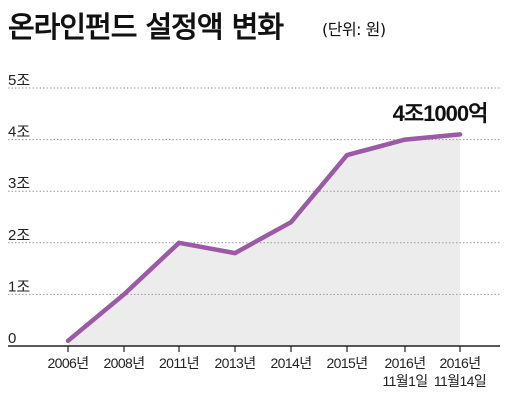  Describe the element at coordinates (179, 363) in the screenshot. I see `x-tick-label: 2011년` at that location.